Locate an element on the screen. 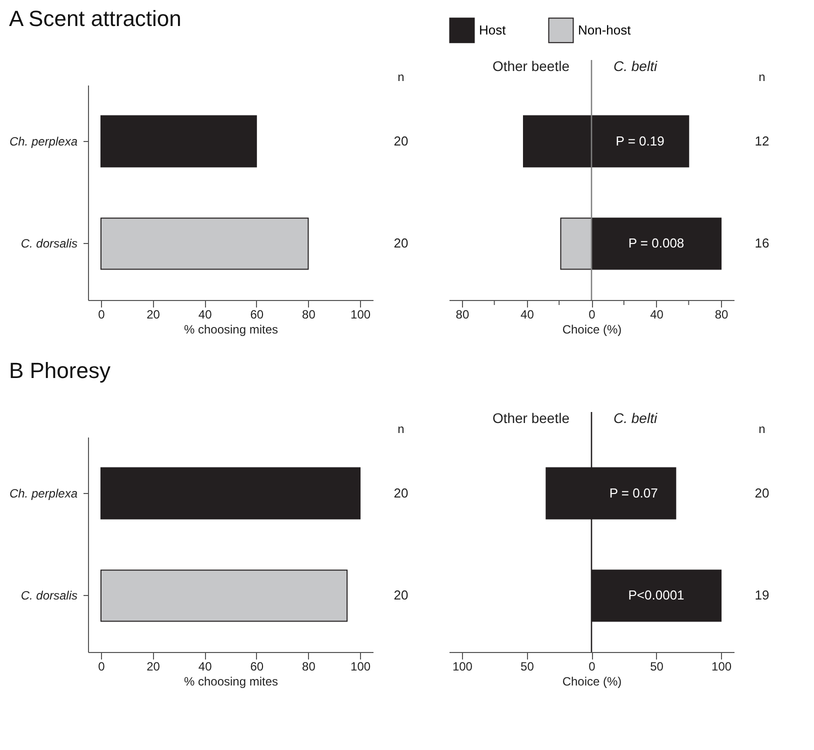 Image resolution: width=814 pixels, height=750 pixels. legend-label: Host is located at coordinates (492, 30).